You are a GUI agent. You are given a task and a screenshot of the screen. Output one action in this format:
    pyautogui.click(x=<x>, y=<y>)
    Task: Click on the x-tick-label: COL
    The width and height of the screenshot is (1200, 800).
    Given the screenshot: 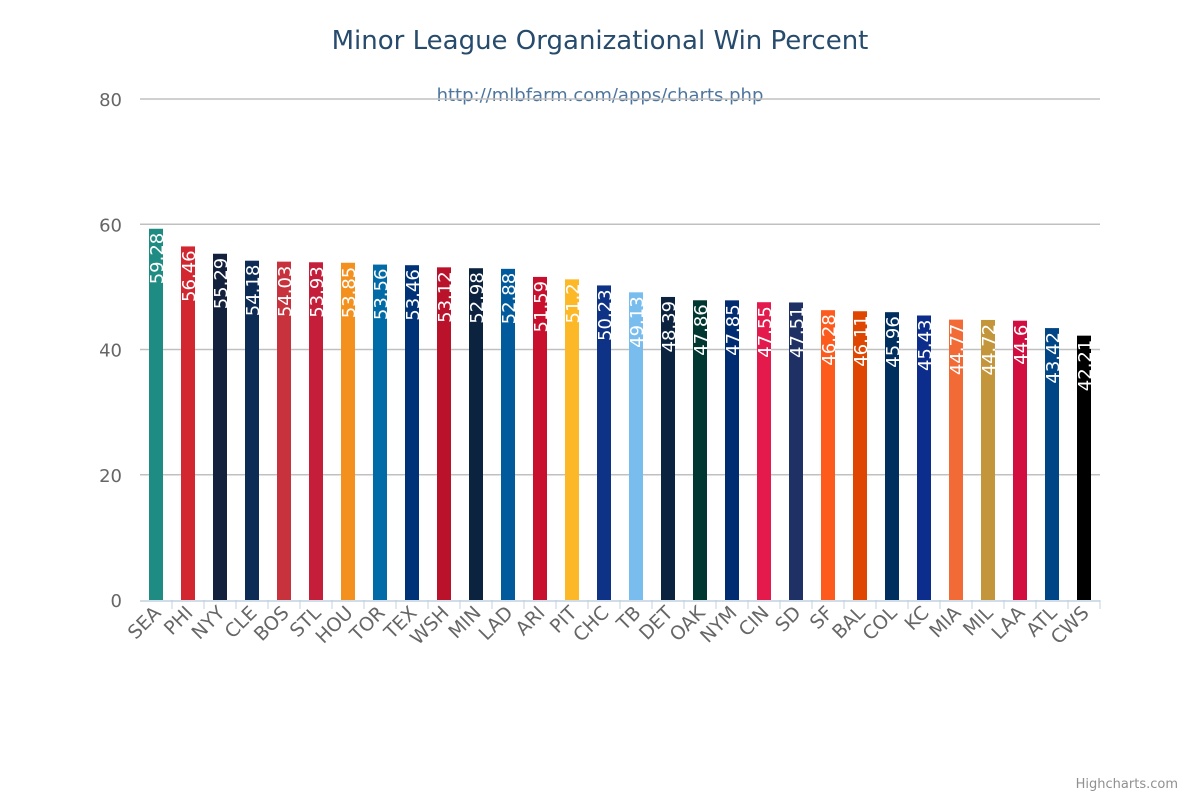 What is the action you would take?
    pyautogui.click(x=880, y=623)
    